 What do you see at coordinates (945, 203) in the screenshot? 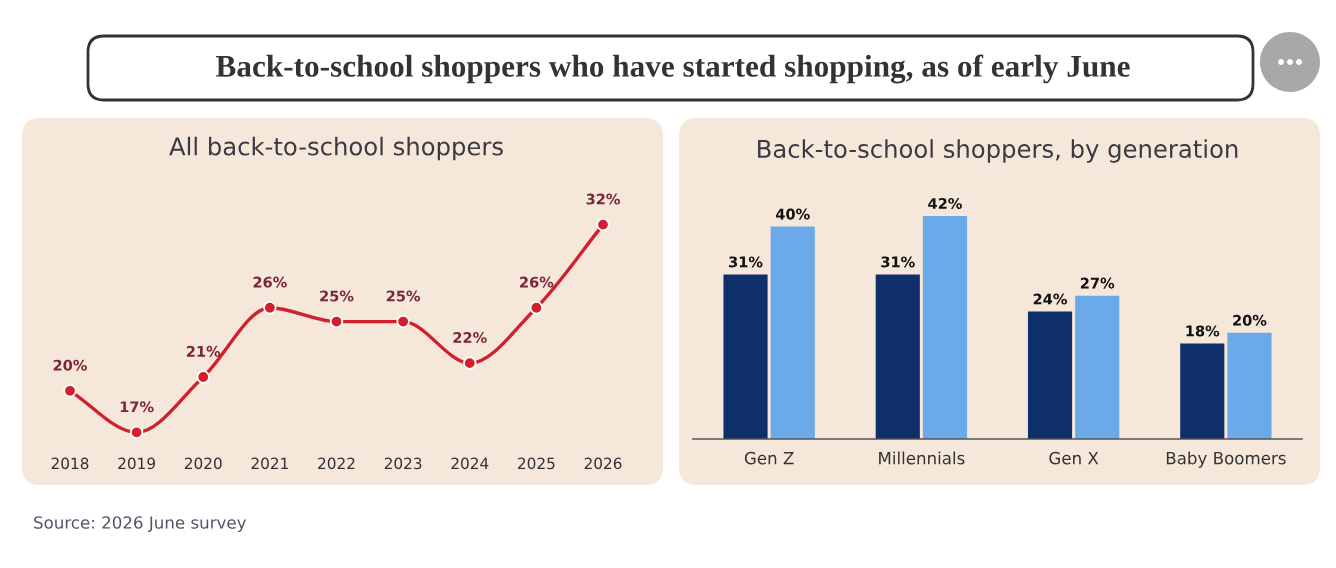
I see `data-label: 42%` at bounding box center [945, 203].